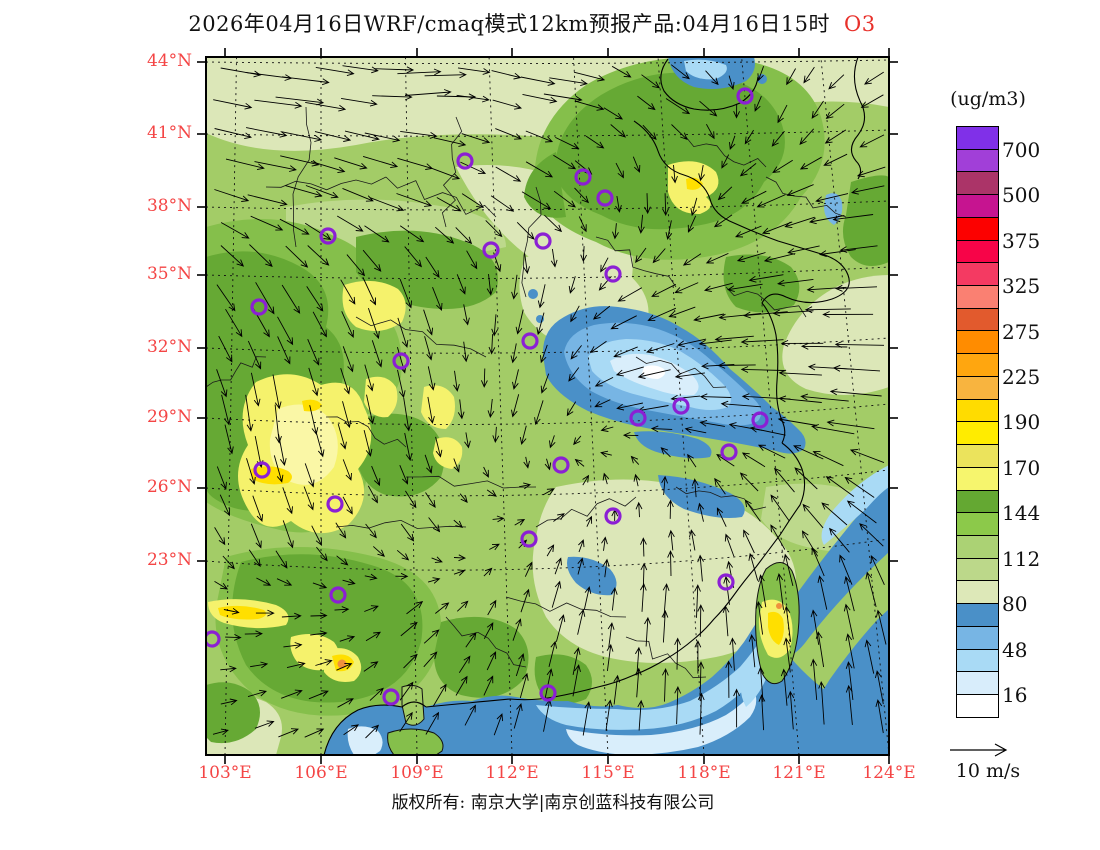 Image resolution: width=1100 pixels, height=850 pixels. I want to click on legend-value: 500, so click(1021, 195).